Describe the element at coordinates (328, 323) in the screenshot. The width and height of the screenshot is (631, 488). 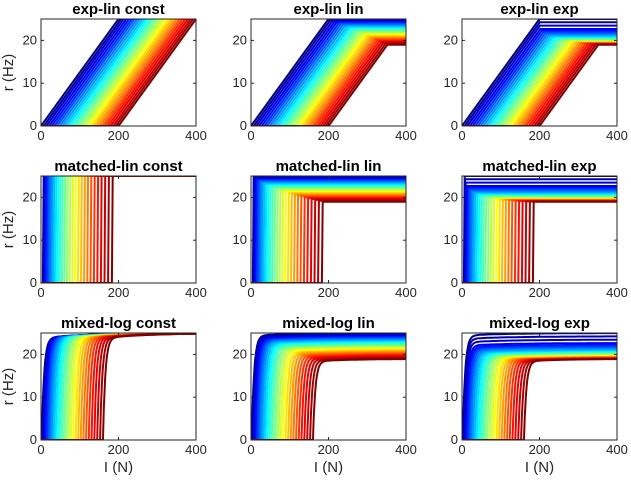
I see `panel-title: mixed-log lin` at that location.